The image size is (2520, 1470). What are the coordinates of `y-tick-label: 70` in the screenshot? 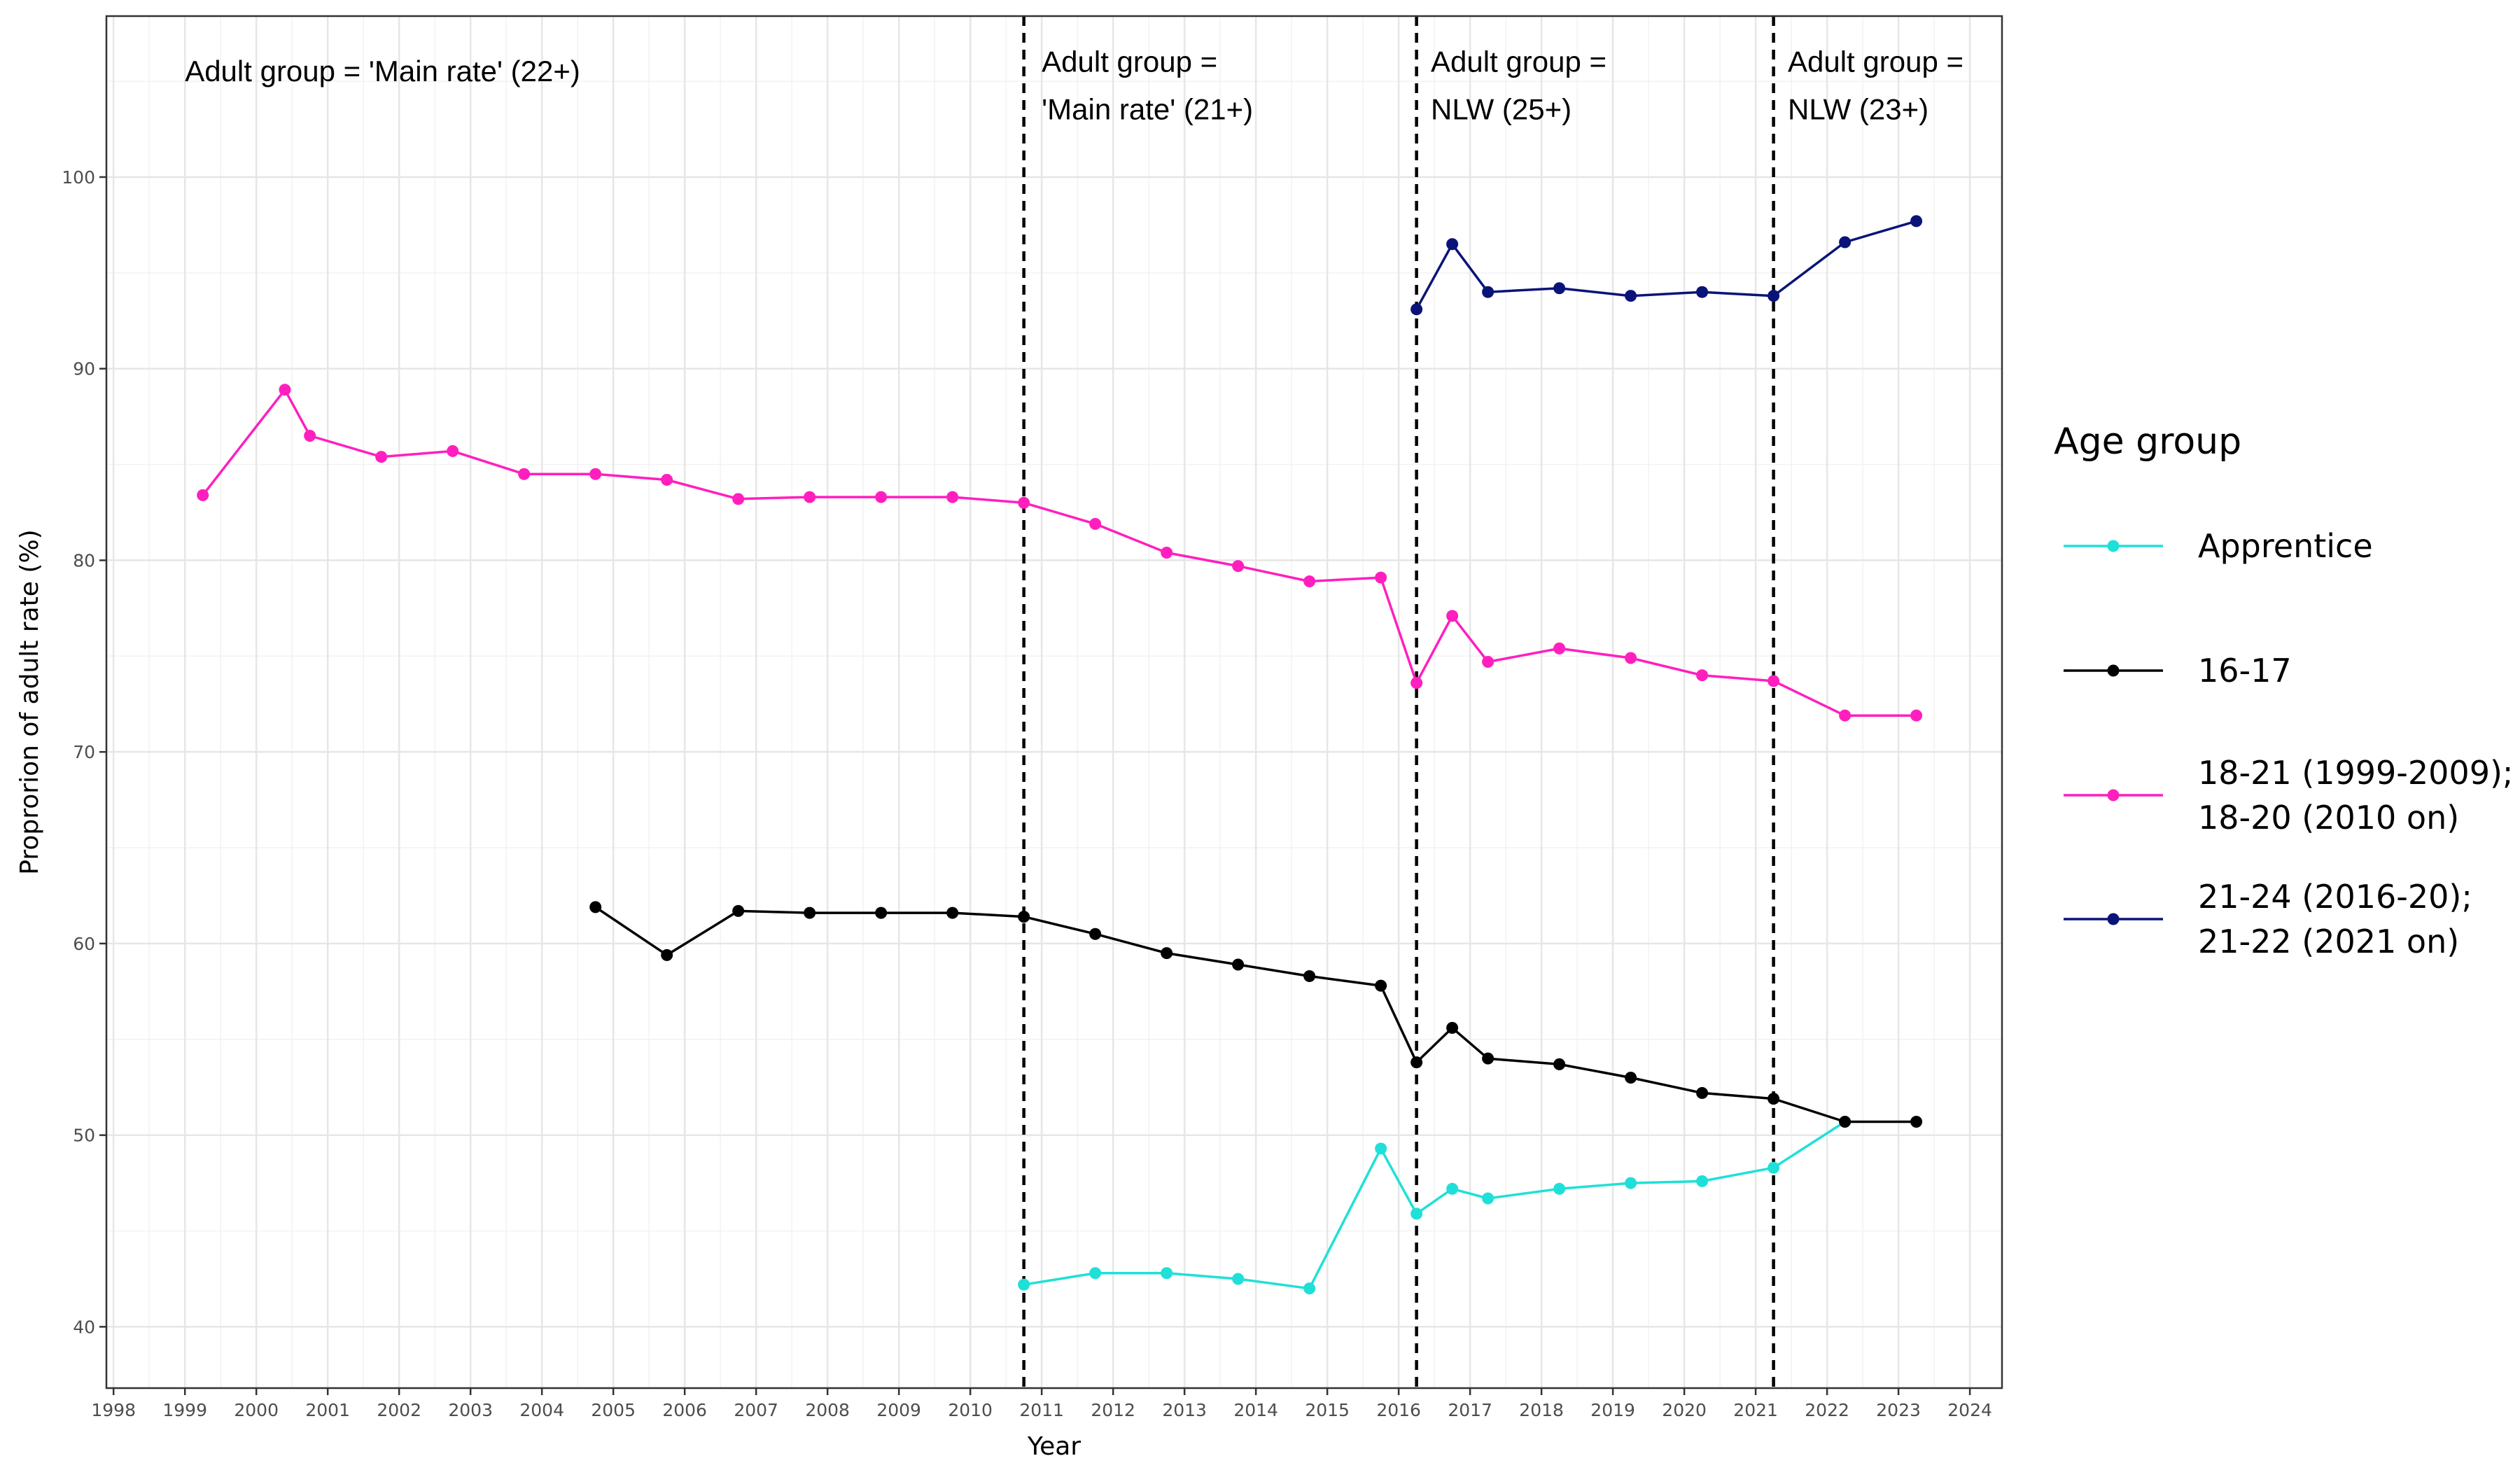 It's located at (84, 752).